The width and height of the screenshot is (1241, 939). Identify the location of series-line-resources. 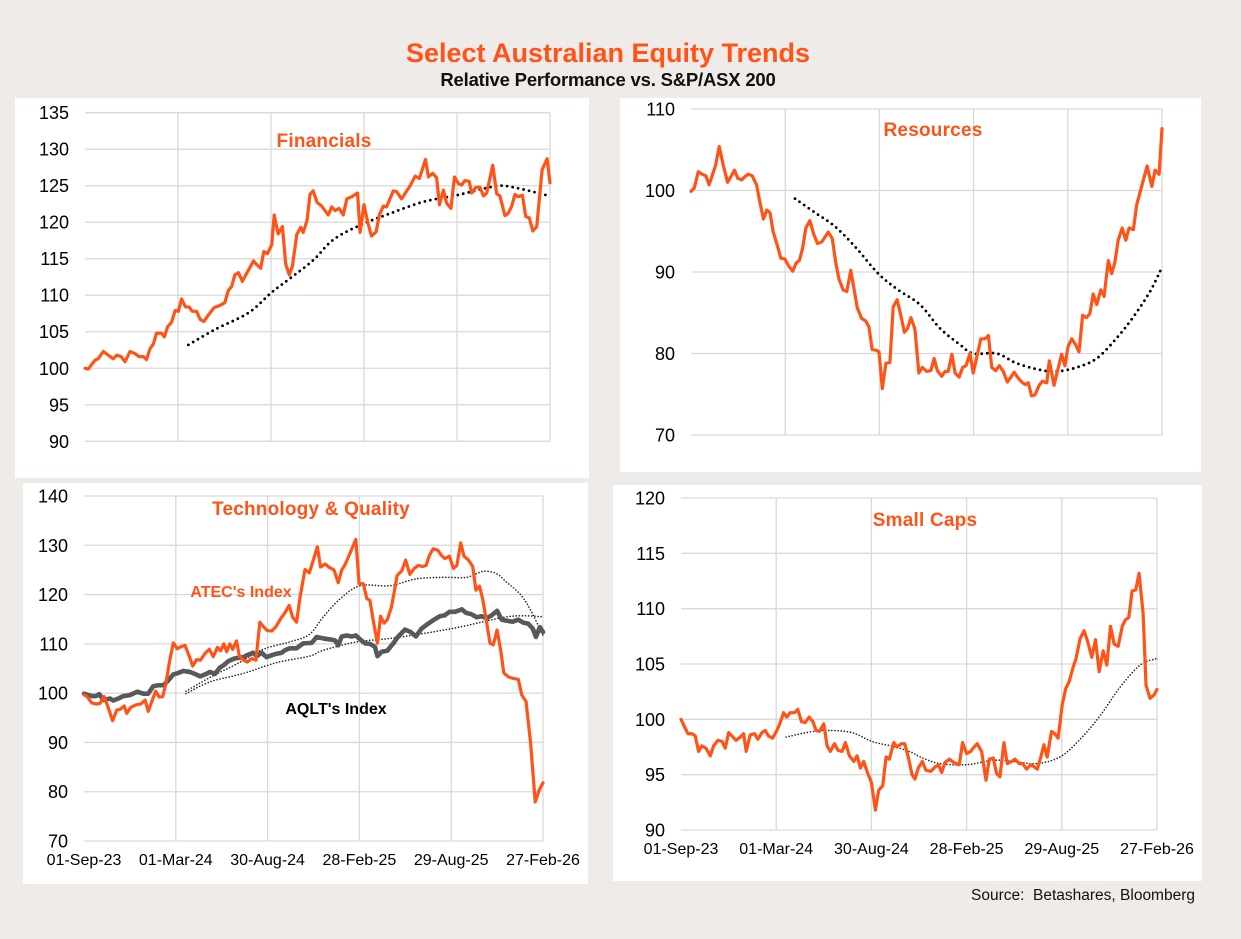
(926, 262).